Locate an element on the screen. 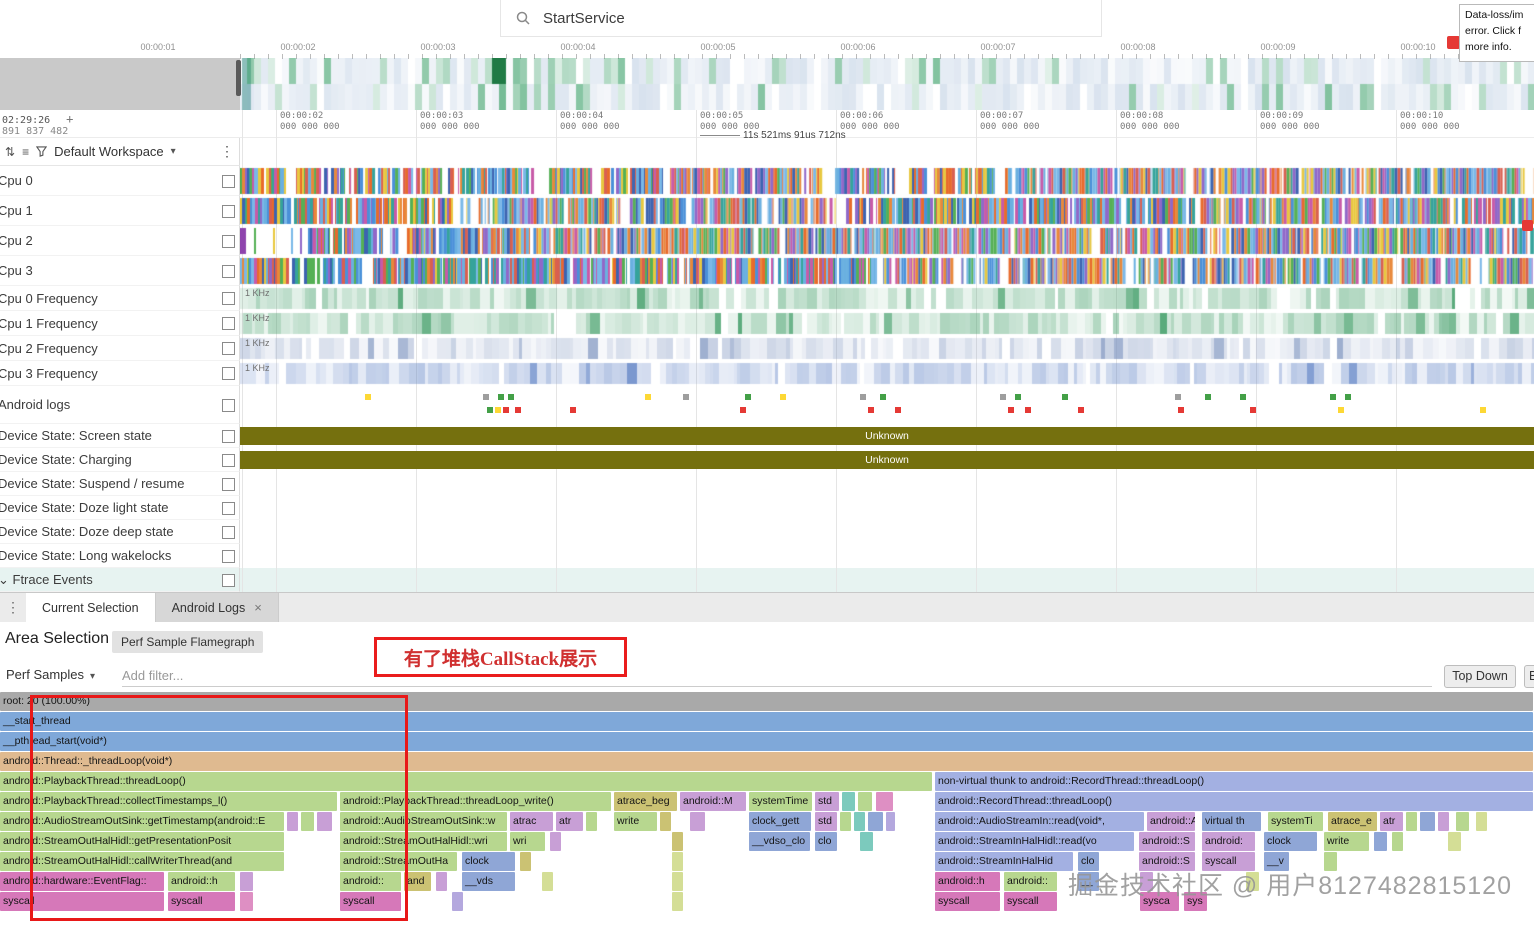 The height and width of the screenshot is (928, 1534). flame-segment: android::h is located at coordinates (967, 881).